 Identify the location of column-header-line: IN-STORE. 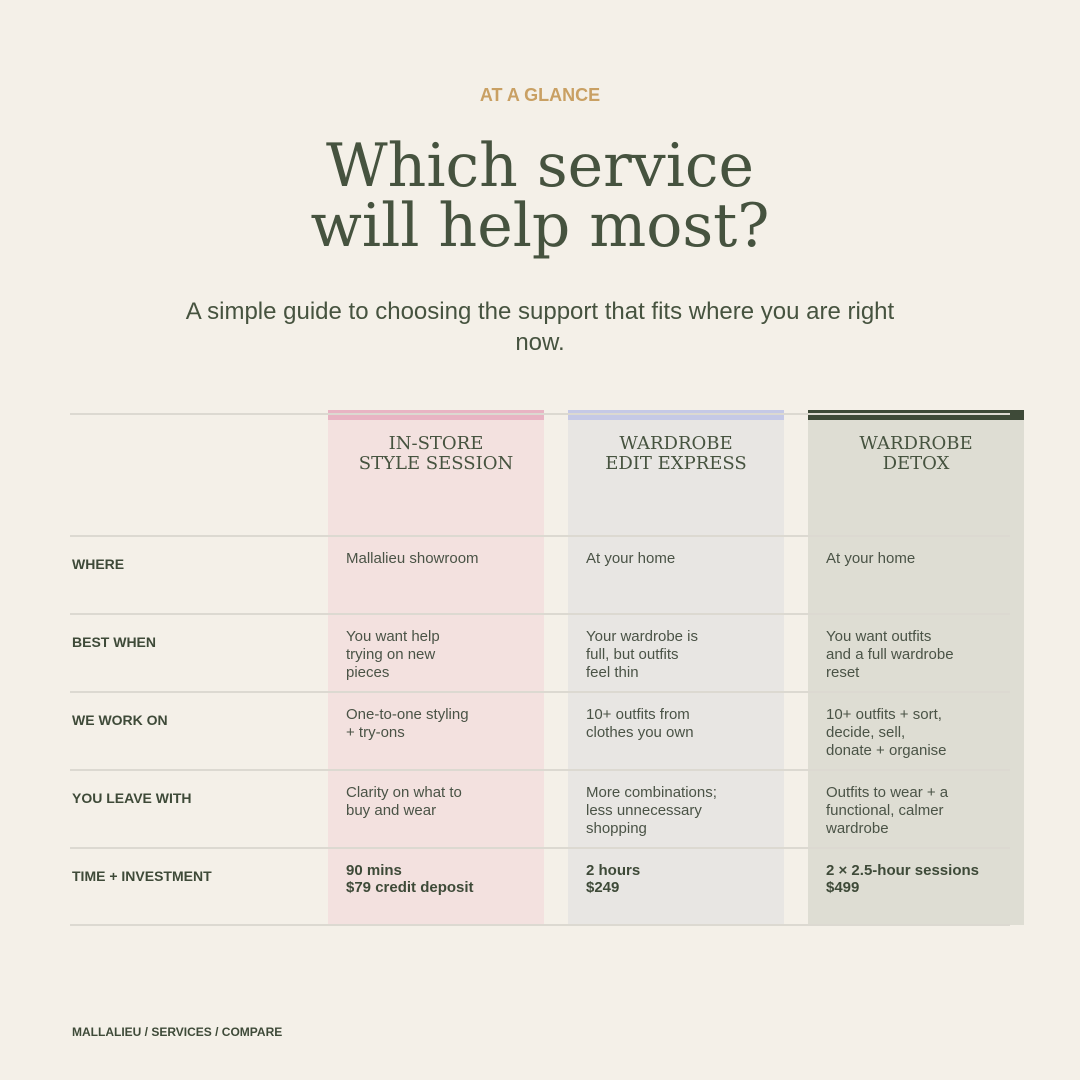
(436, 443).